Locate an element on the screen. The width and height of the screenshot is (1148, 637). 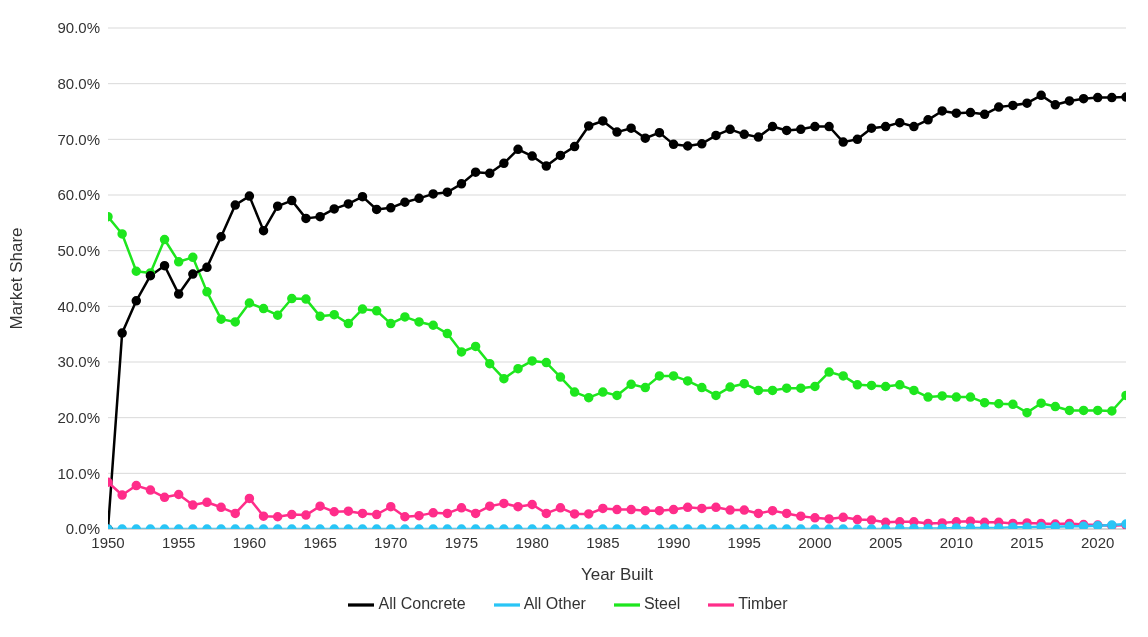
legend-label: Steel is located at coordinates (662, 604).